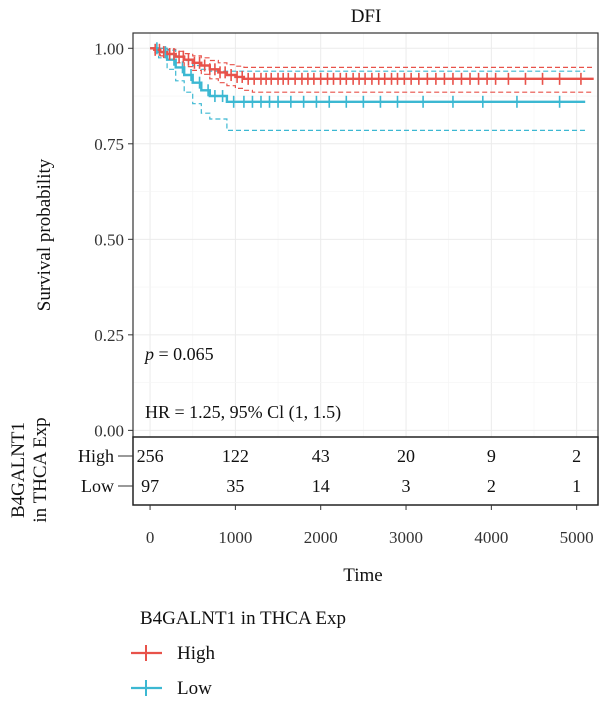 Image resolution: width=600 pixels, height=705 pixels. I want to click on legend-title: B4GALNT1 in THCA Exp, so click(243, 618).